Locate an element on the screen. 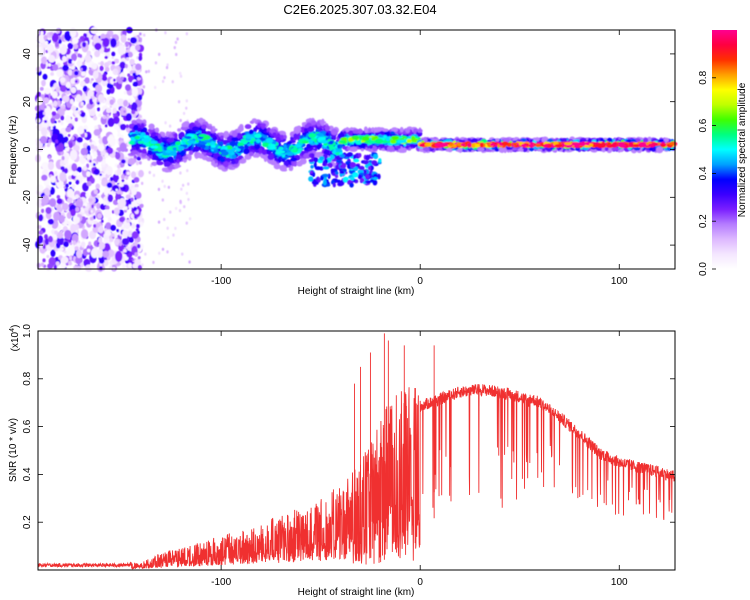 The height and width of the screenshot is (600, 750). snr-multiplier-base: (x10 is located at coordinates (15, 341).